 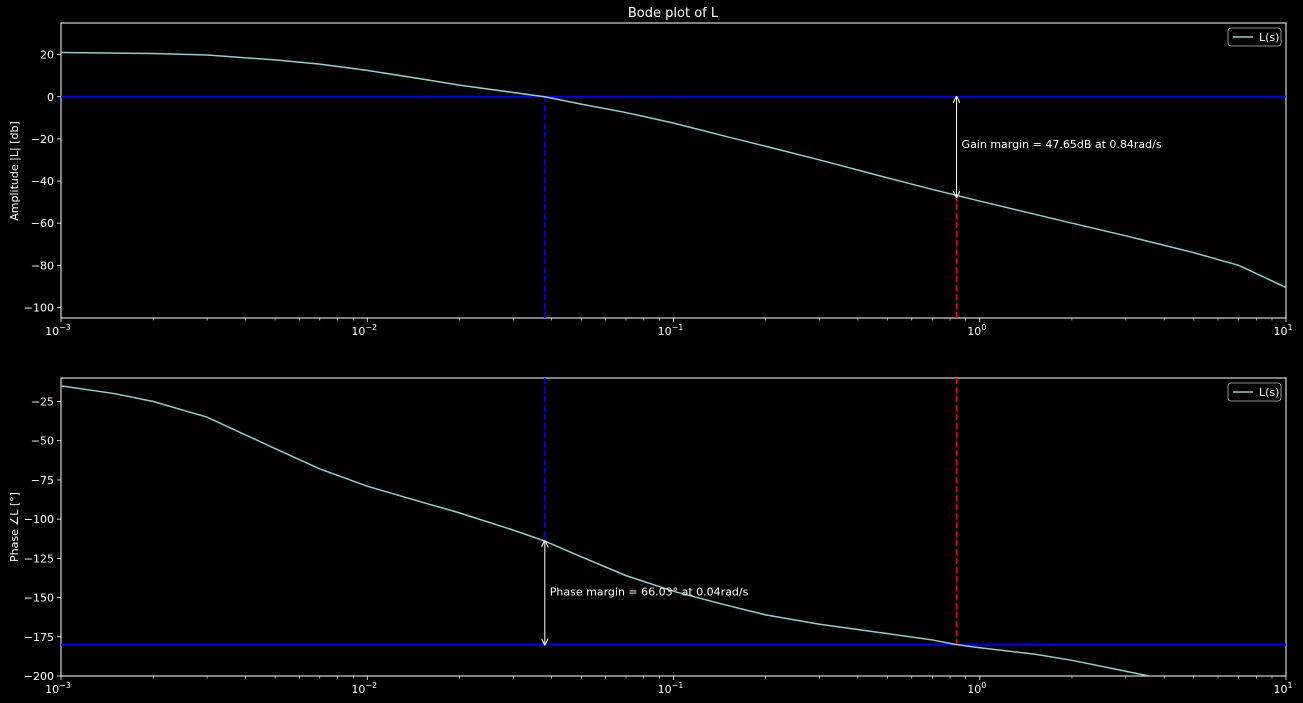 What do you see at coordinates (42, 402) in the screenshot?
I see `y-tick-label: −25` at bounding box center [42, 402].